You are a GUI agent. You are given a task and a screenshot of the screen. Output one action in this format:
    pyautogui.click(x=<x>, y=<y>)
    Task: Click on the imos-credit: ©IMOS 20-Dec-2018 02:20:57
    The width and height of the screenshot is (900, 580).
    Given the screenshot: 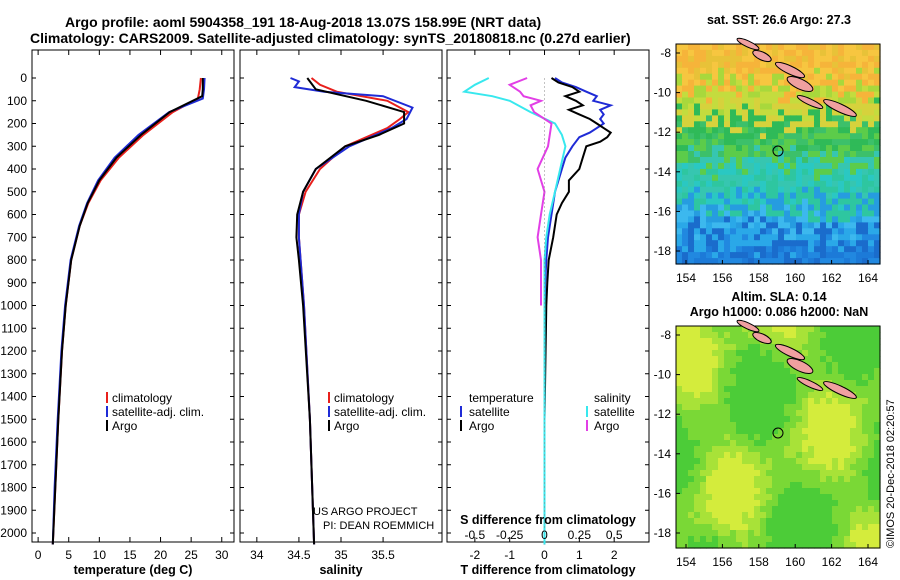 What is the action you would take?
    pyautogui.click(x=891, y=473)
    